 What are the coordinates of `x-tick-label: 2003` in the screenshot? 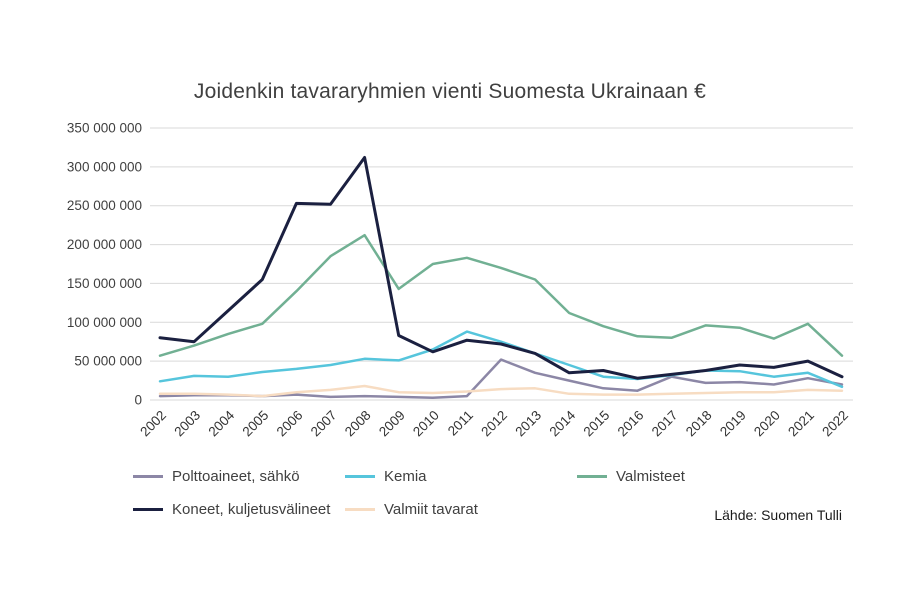 It's located at (187, 424).